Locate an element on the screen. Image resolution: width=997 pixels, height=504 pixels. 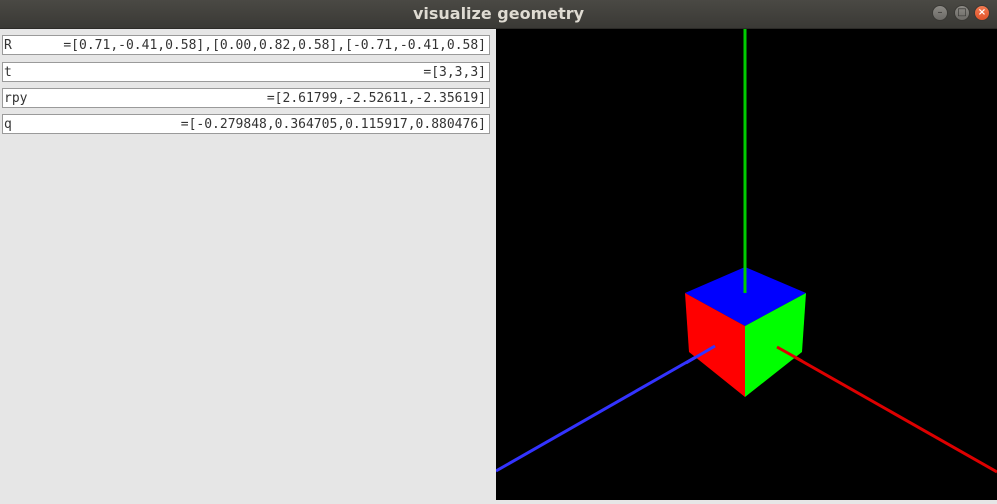
cube-top-face is located at coordinates (745, 296).